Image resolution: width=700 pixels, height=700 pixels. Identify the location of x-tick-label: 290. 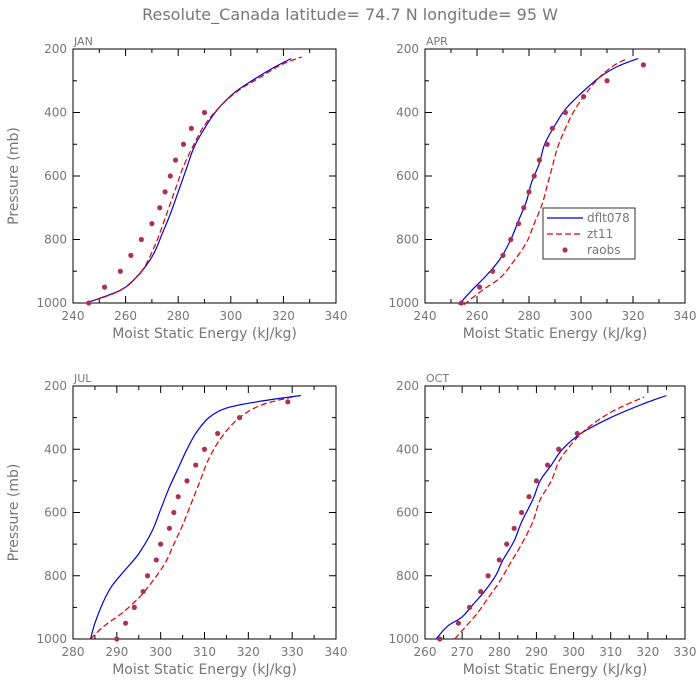
(116, 652).